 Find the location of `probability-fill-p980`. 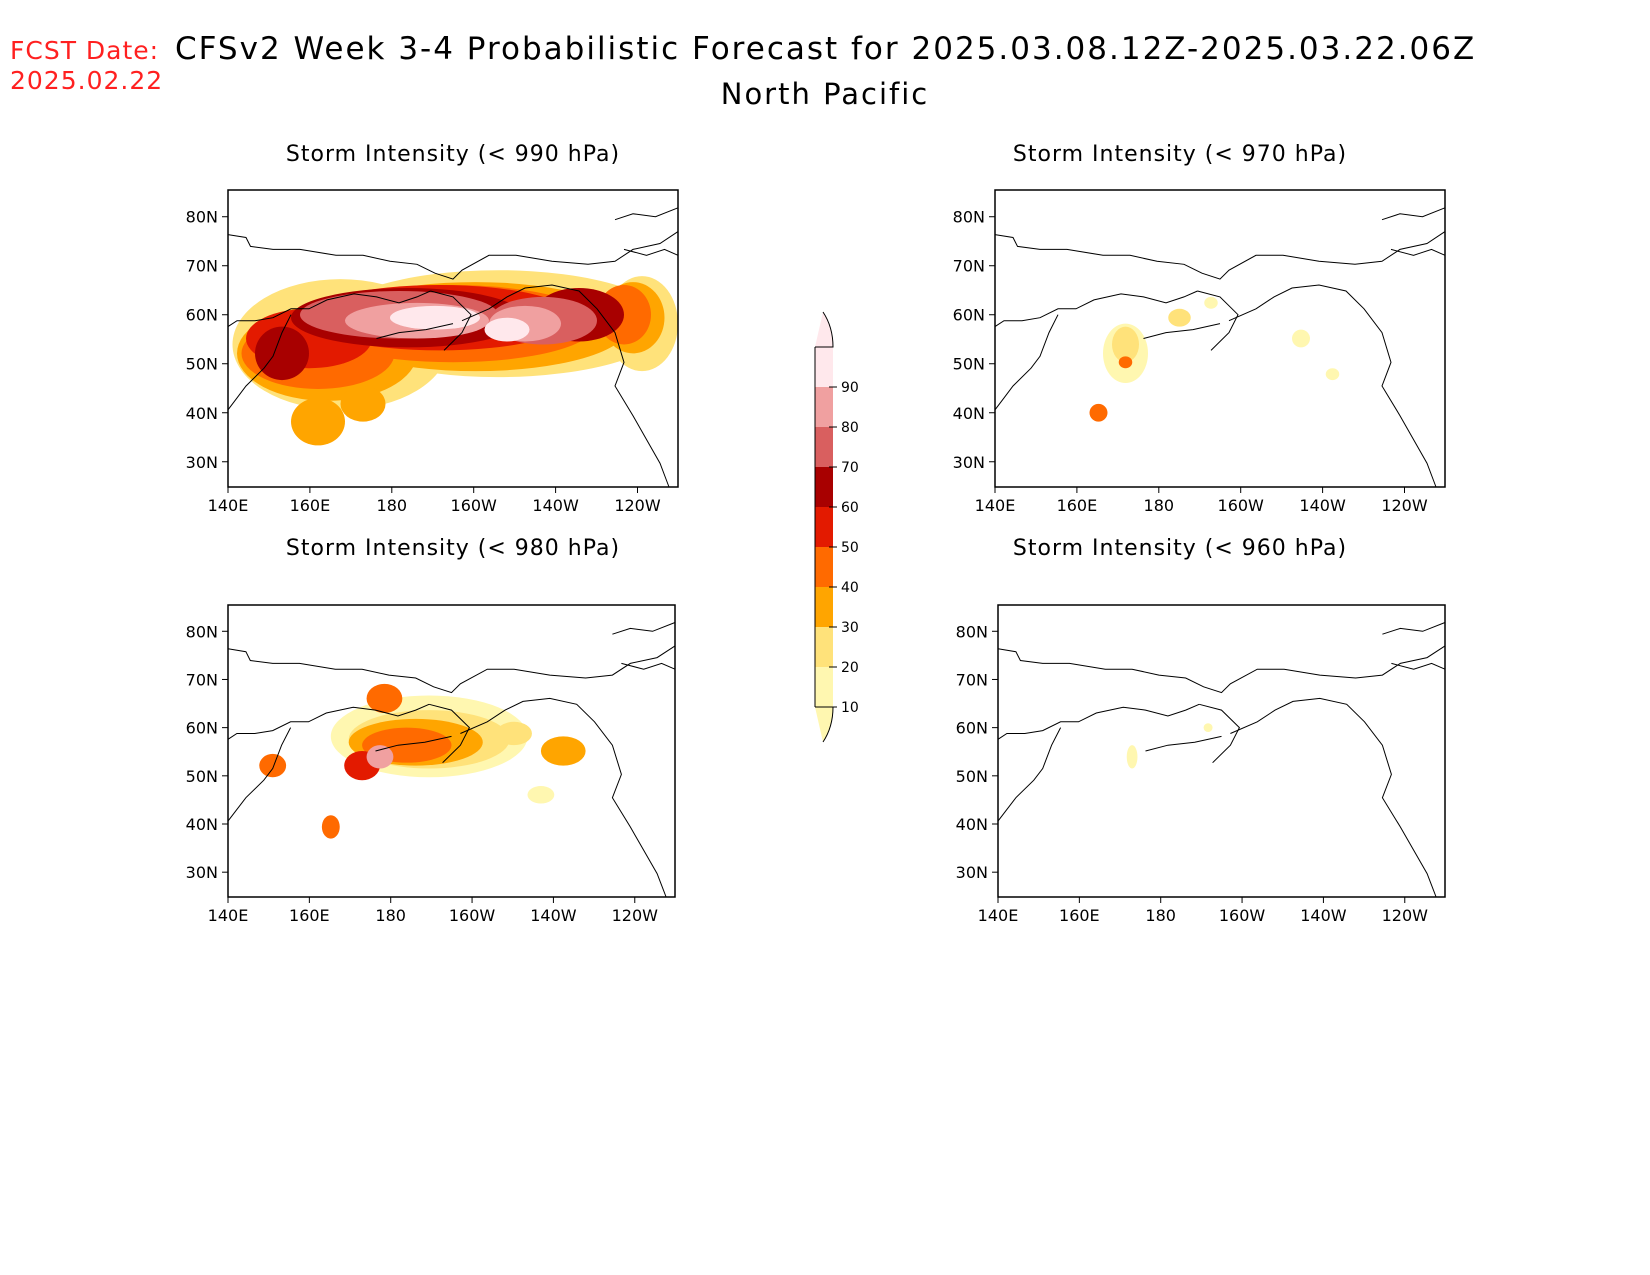

probability-fill-p980 is located at coordinates (422, 761).